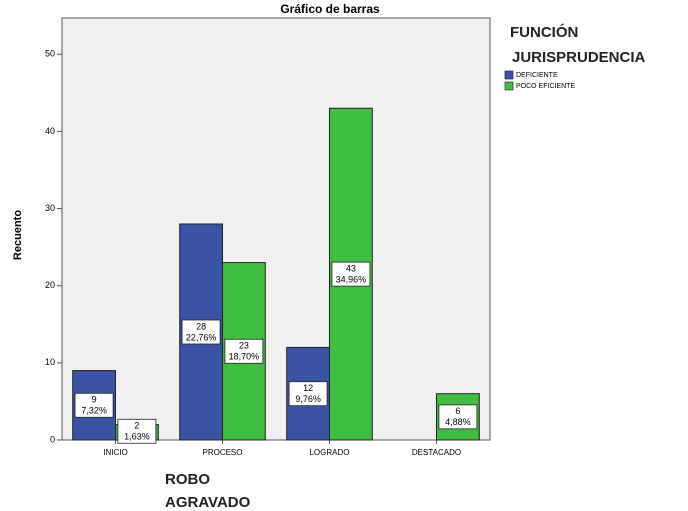  Describe the element at coordinates (458, 422) in the screenshot. I see `percent-label: 4,88%` at that location.